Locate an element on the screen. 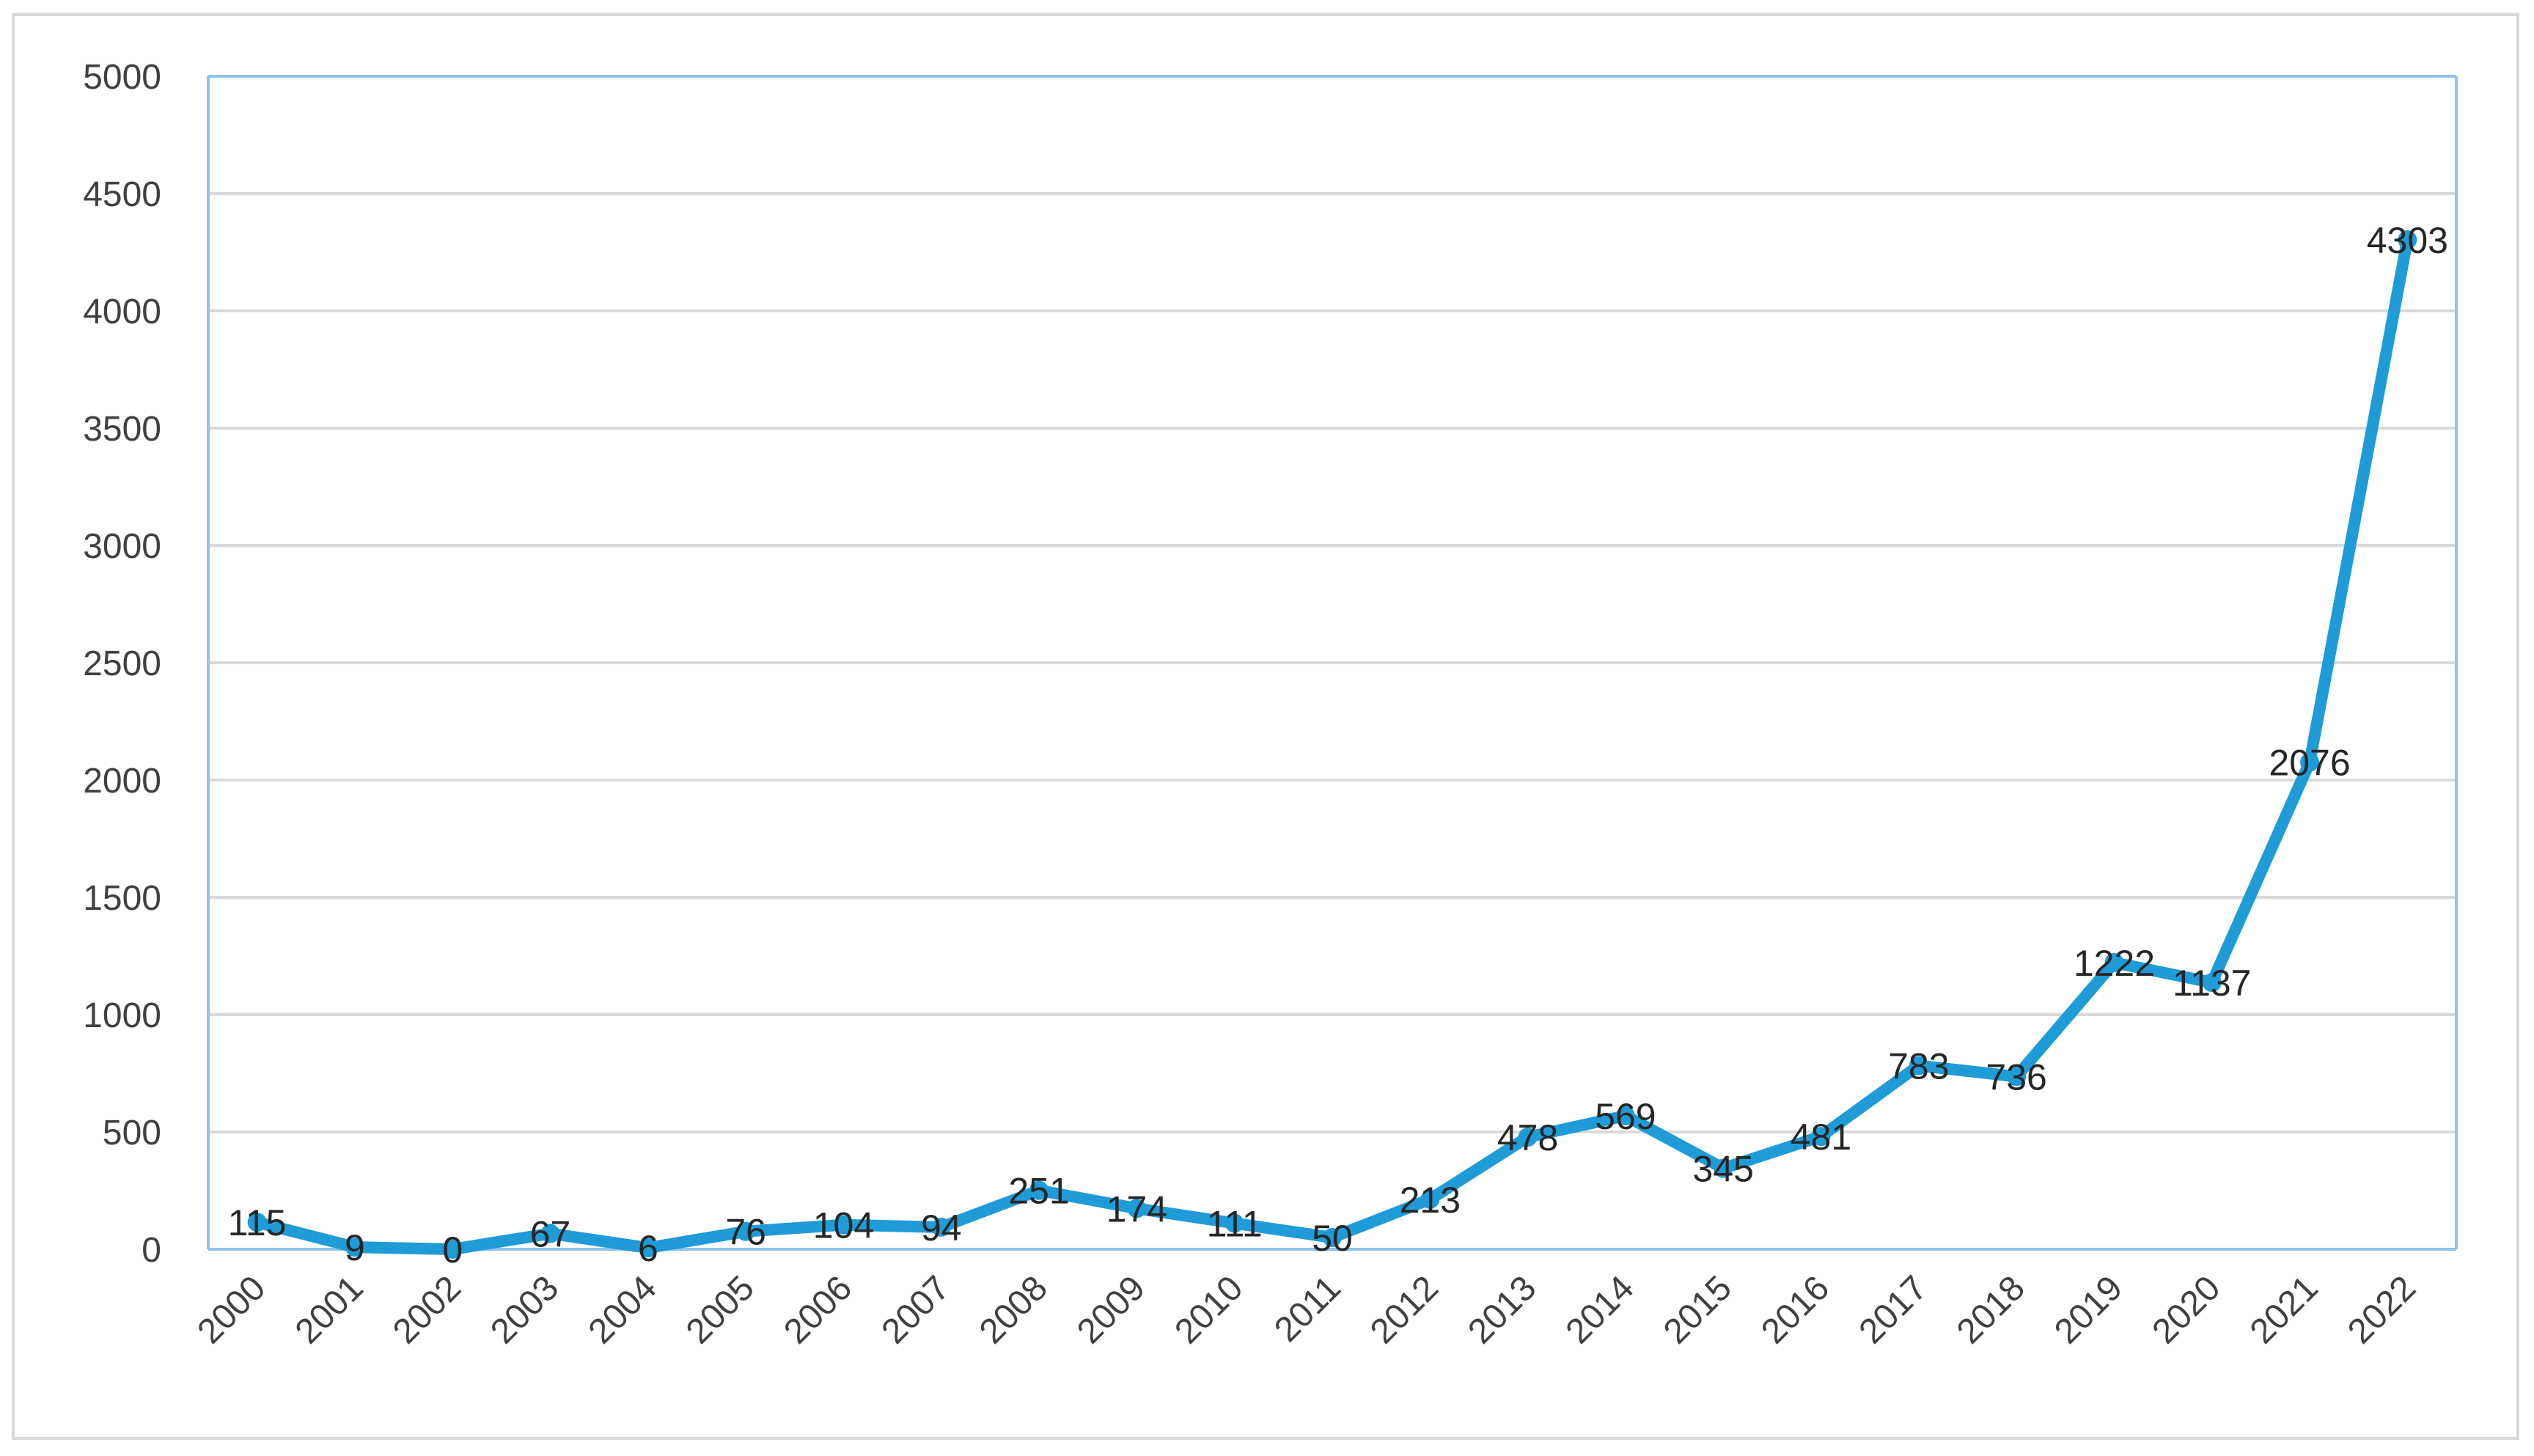 This screenshot has height=1456, width=2534. data-label: 478 is located at coordinates (1527, 1137).